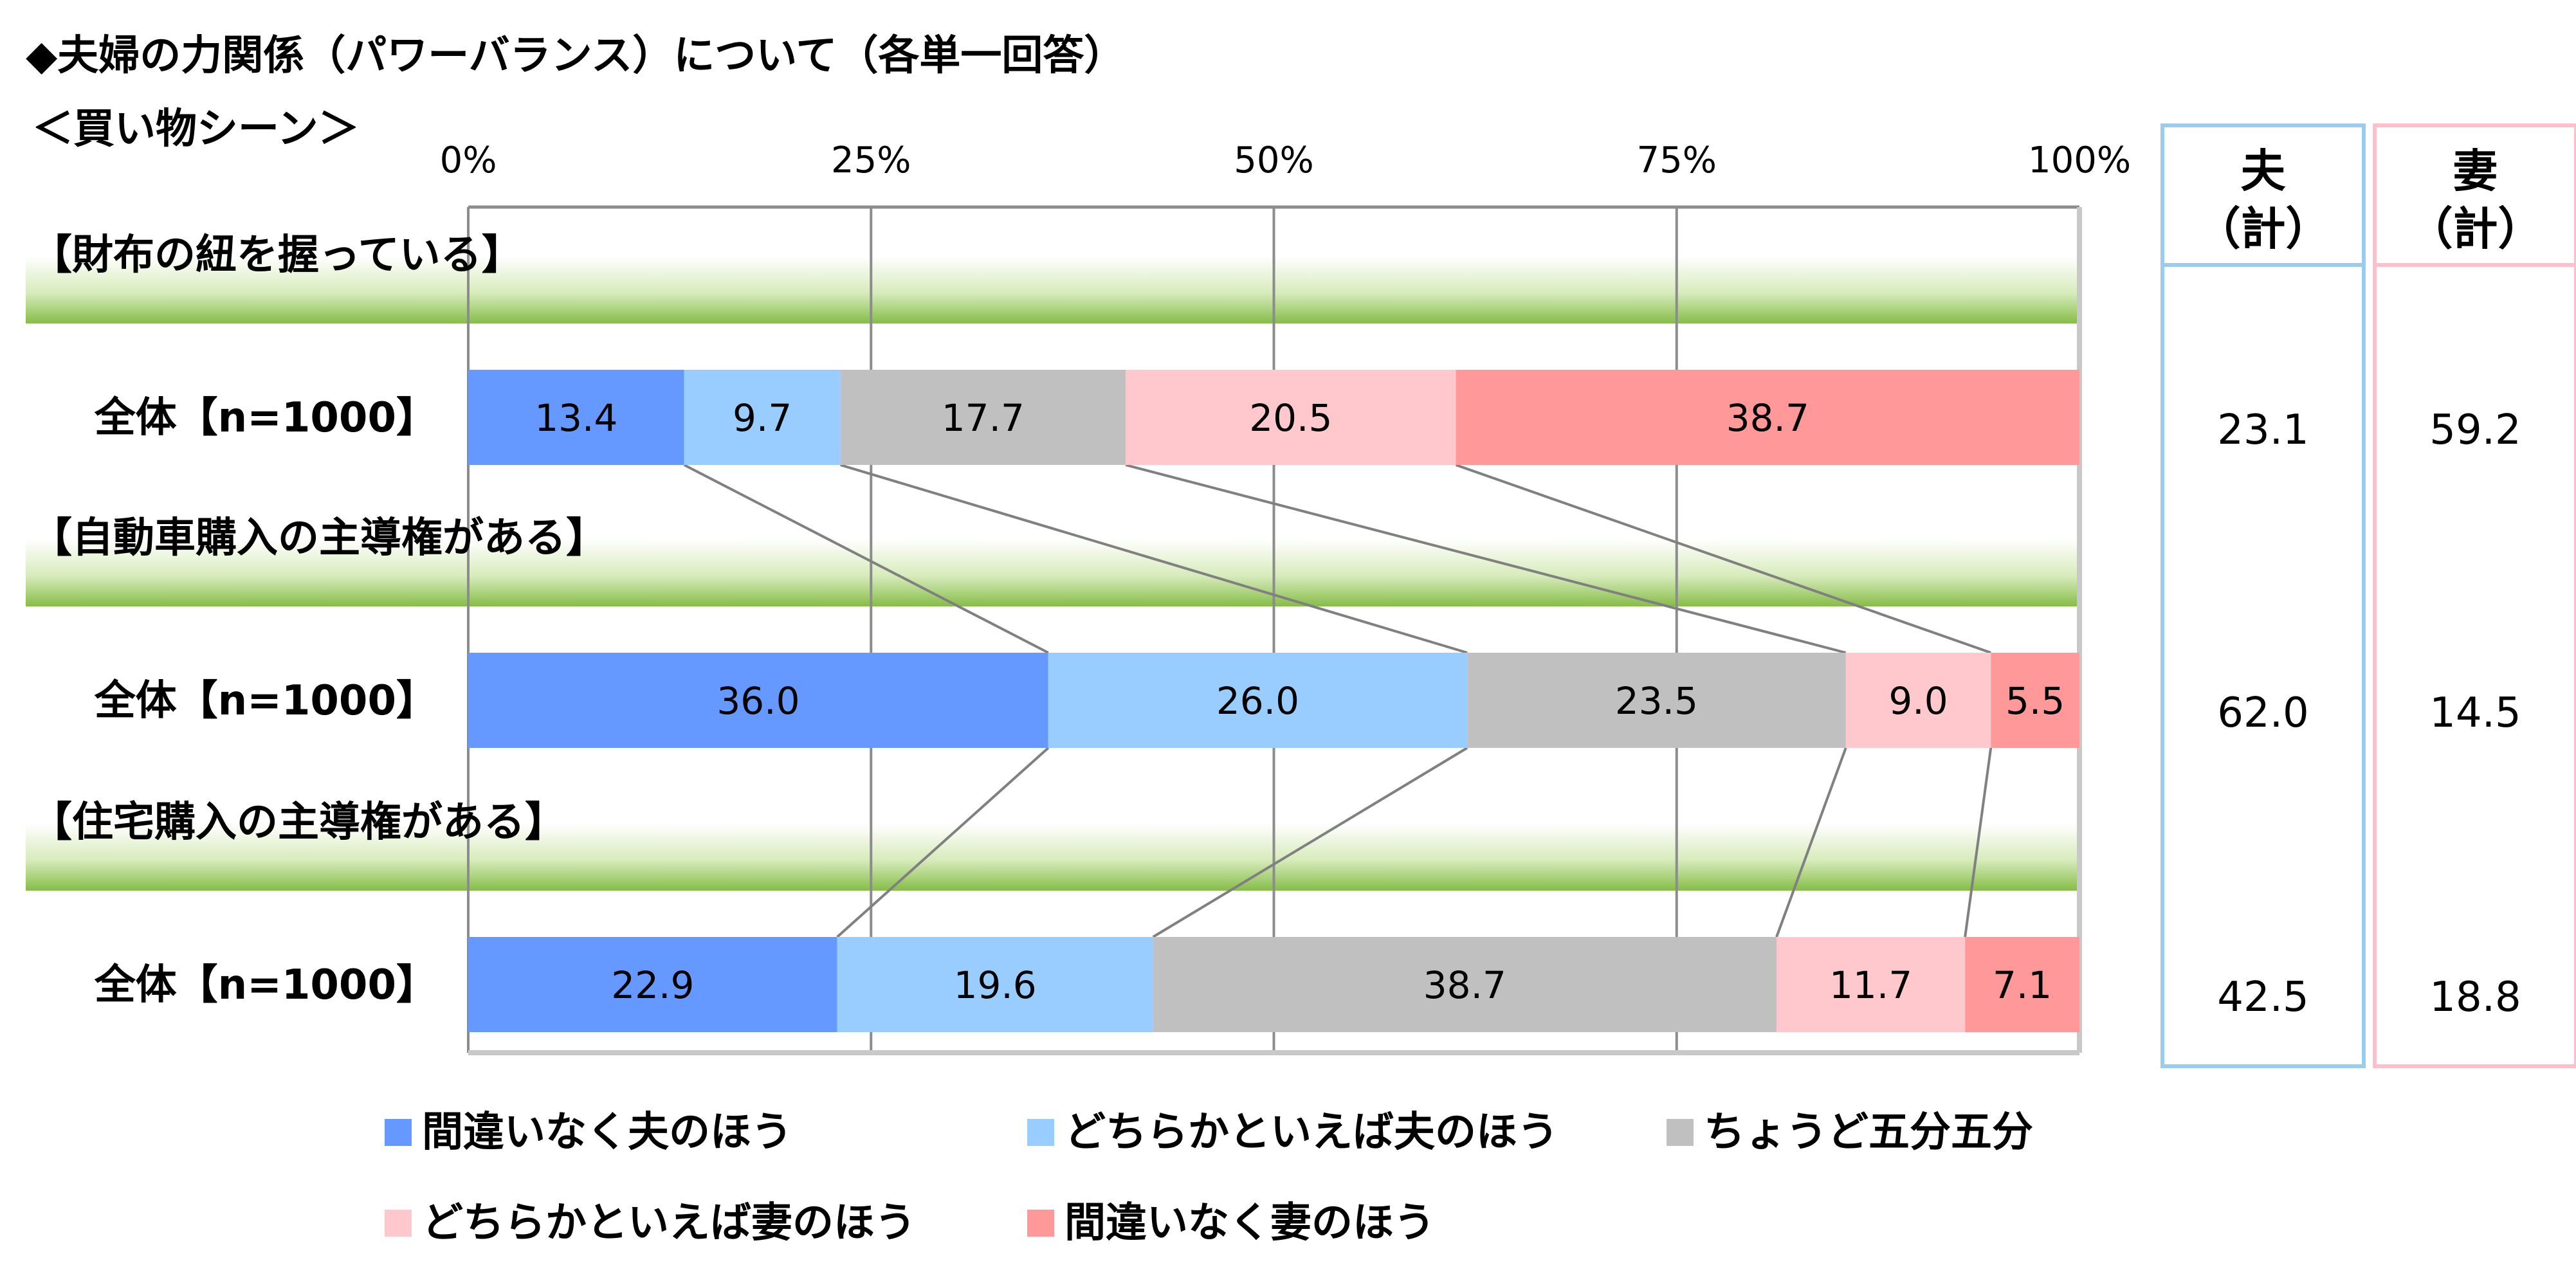 The image size is (2576, 1272). I want to click on bar-value-label: 22.9, so click(652, 985).